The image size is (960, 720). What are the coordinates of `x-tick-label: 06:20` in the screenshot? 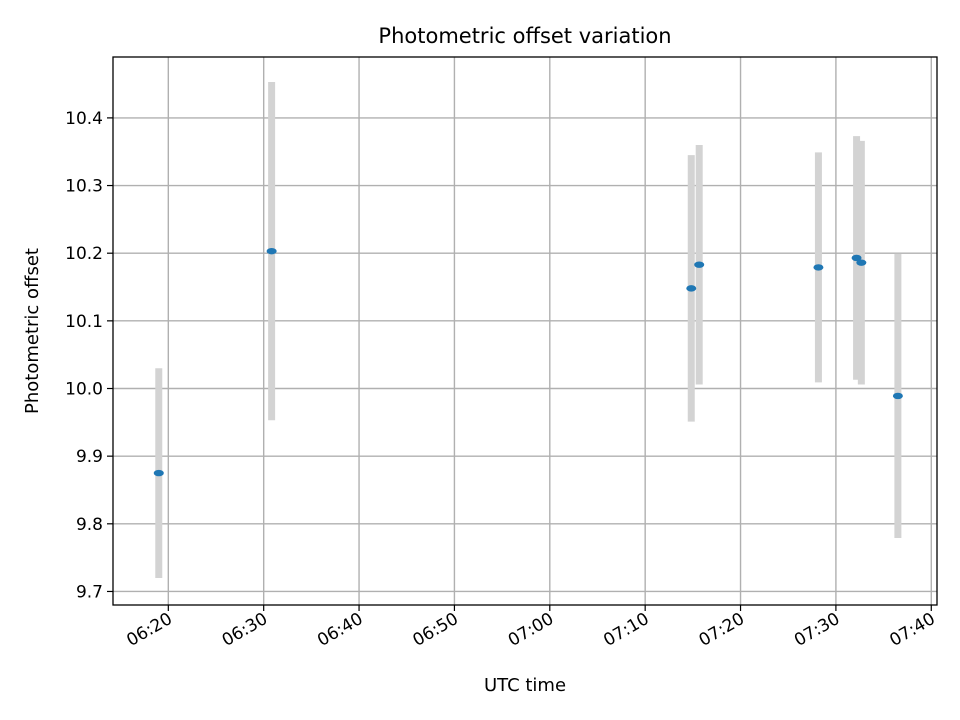 It's located at (149, 630).